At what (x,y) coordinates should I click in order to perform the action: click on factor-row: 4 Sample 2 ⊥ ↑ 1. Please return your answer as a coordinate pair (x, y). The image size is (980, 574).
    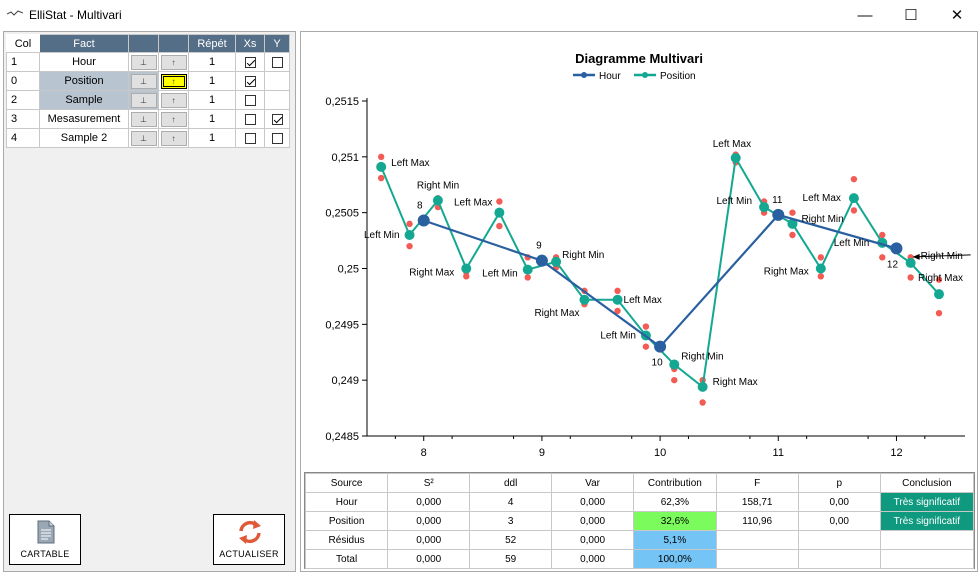
    Looking at the image, I should click on (148, 138).